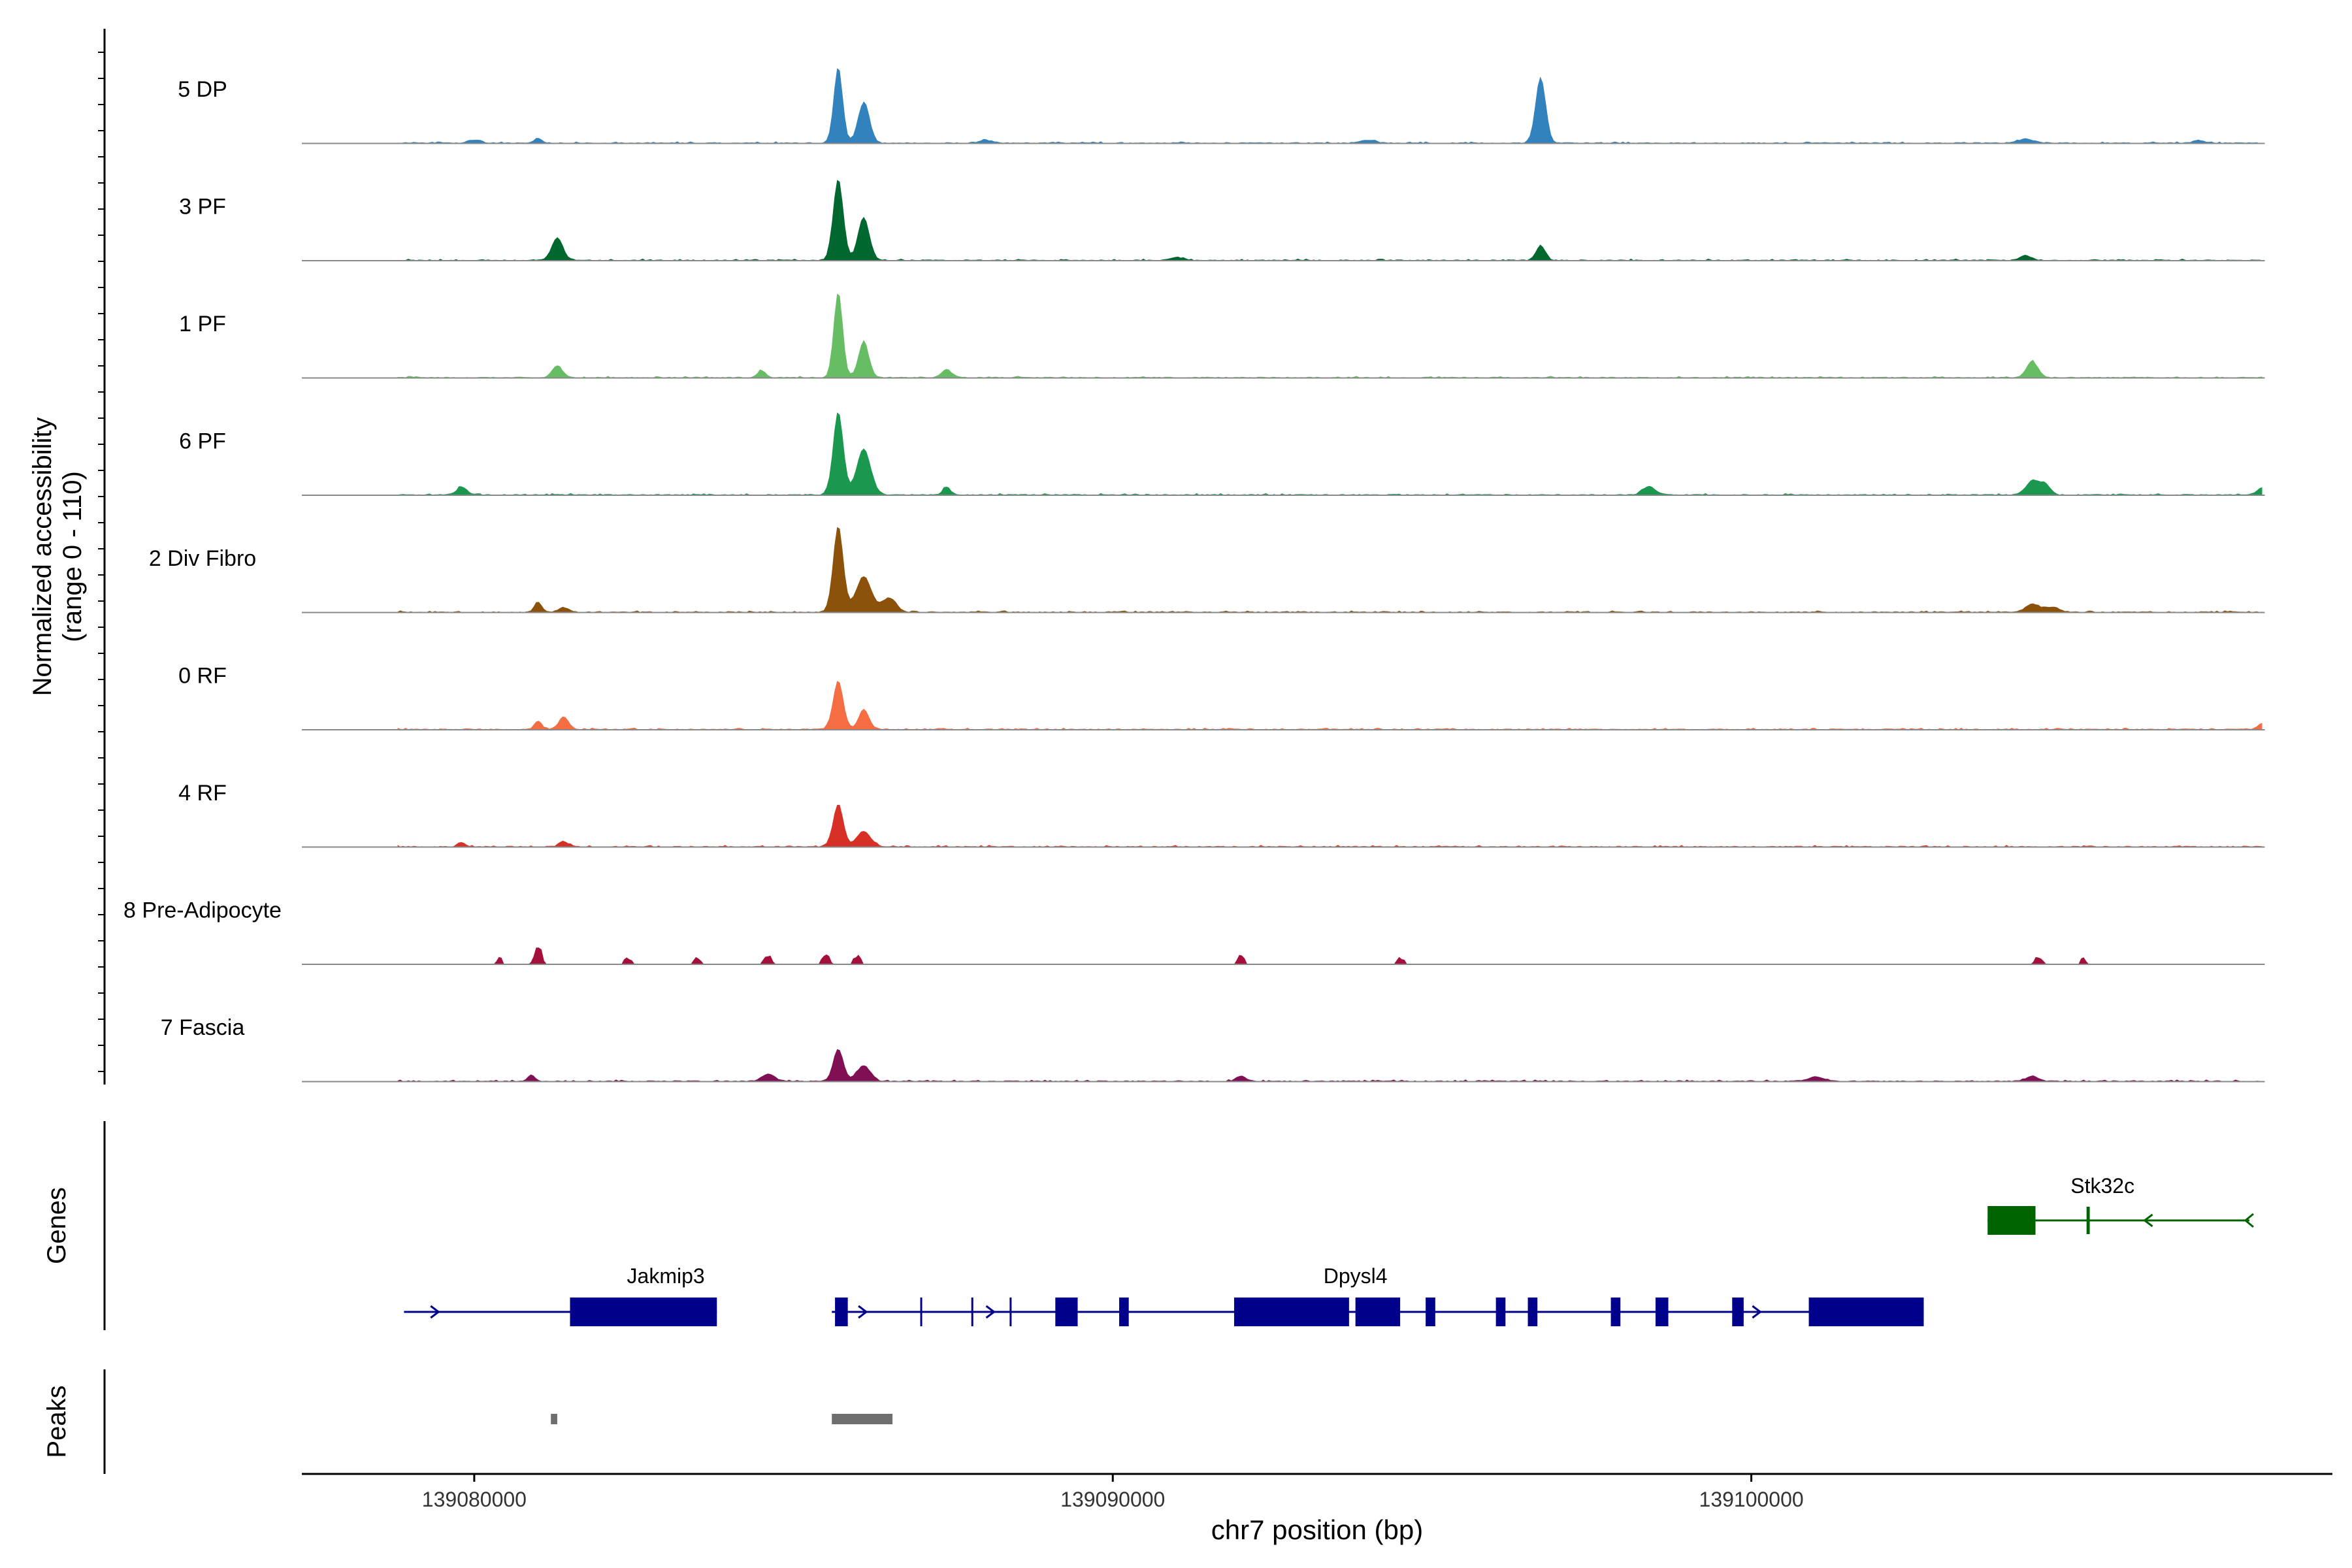  I want to click on gene-dpysl4: Dpysl4, so click(1378, 1295).